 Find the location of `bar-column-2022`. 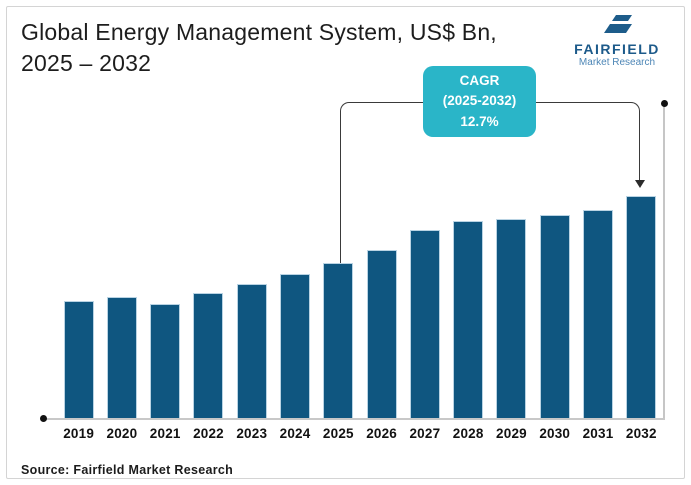

bar-column-2022 is located at coordinates (208, 303).